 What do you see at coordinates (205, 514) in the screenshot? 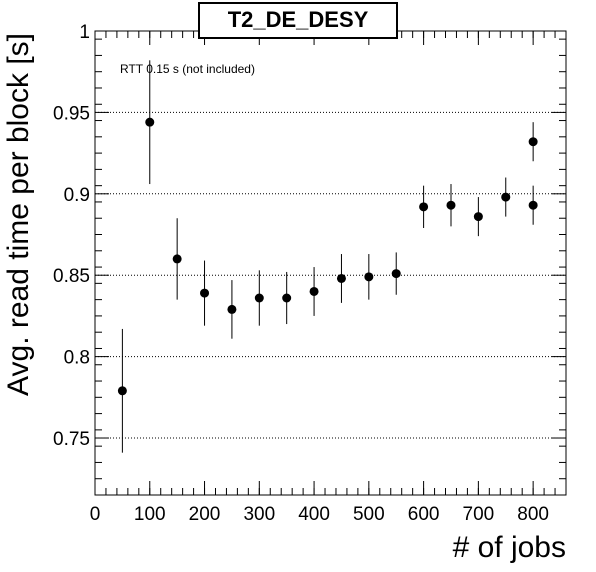
I see `x-tick-label: 200` at bounding box center [205, 514].